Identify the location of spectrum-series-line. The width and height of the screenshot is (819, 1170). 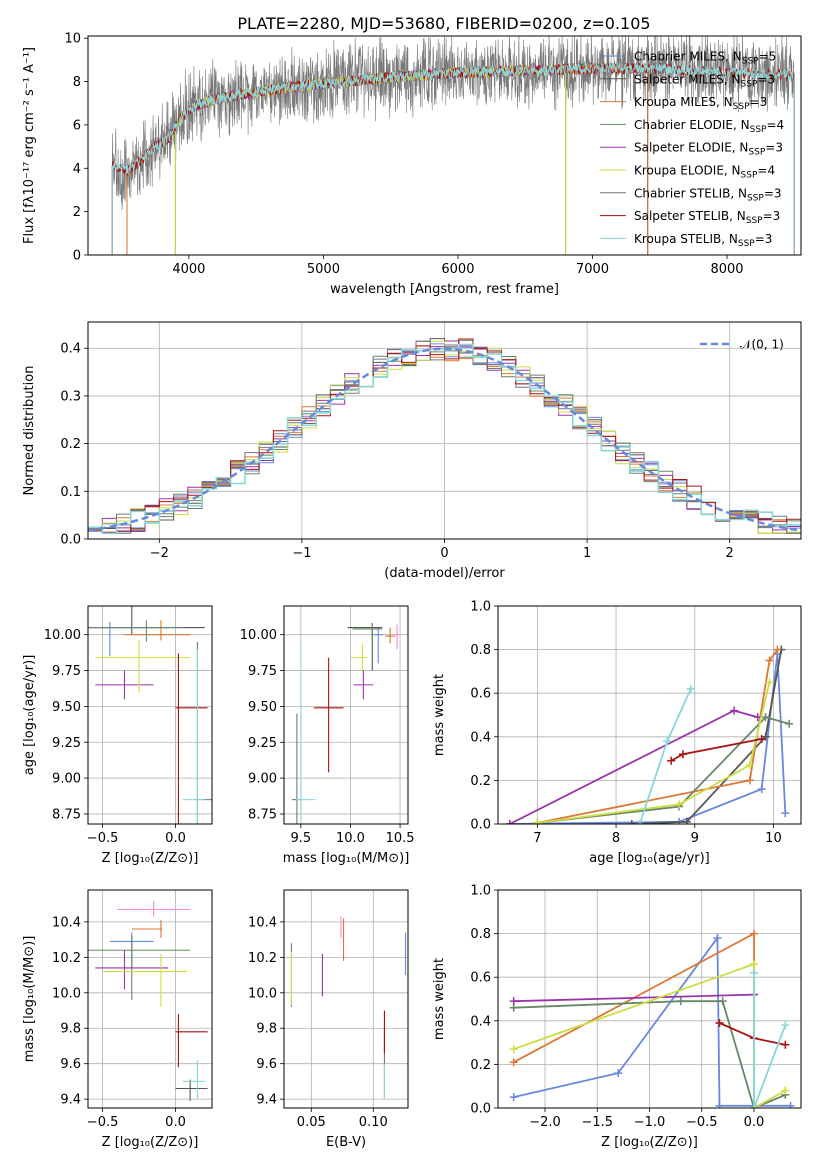
(453, 123).